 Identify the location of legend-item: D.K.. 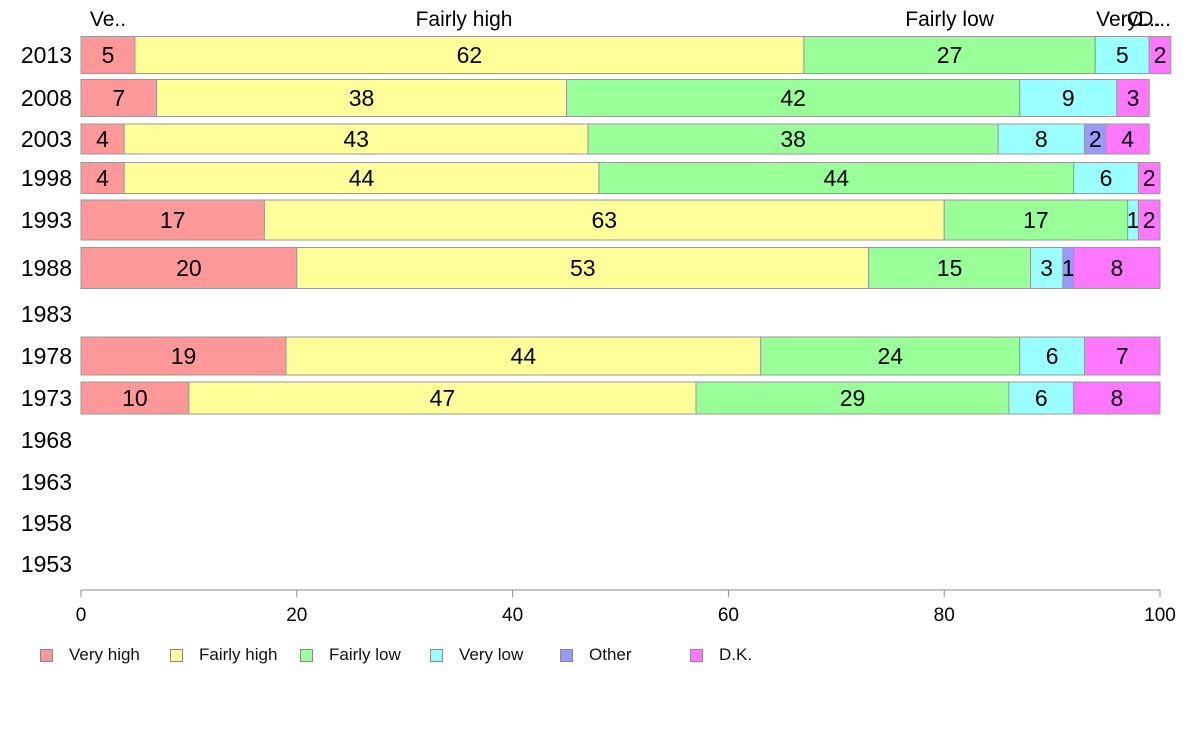
(721, 655).